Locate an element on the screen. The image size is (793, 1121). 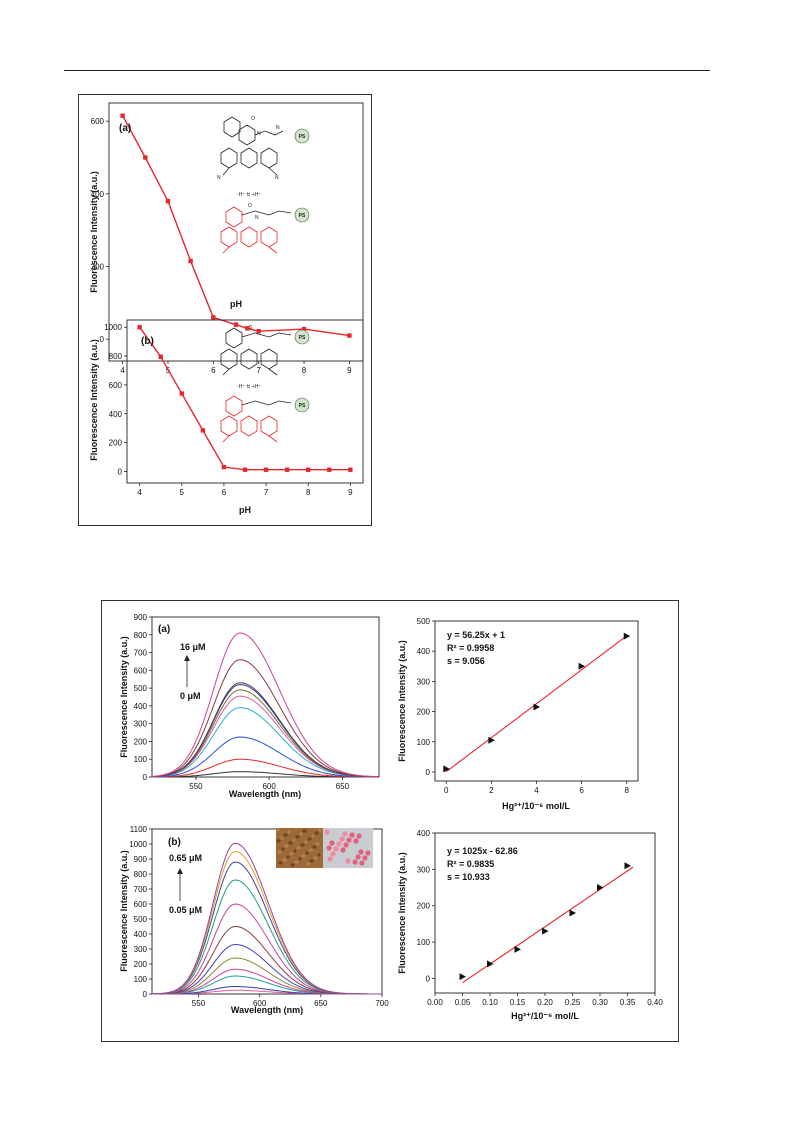
fit-sd: s = 10.933 is located at coordinates (468, 877).